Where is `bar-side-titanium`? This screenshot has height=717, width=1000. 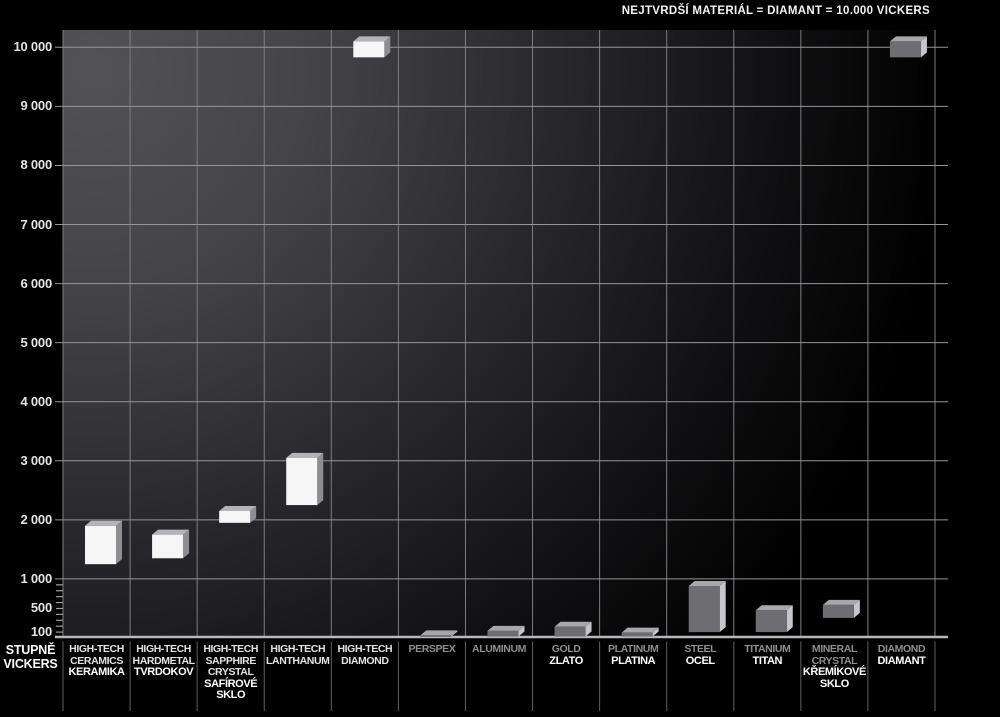
bar-side-titanium is located at coordinates (789, 619).